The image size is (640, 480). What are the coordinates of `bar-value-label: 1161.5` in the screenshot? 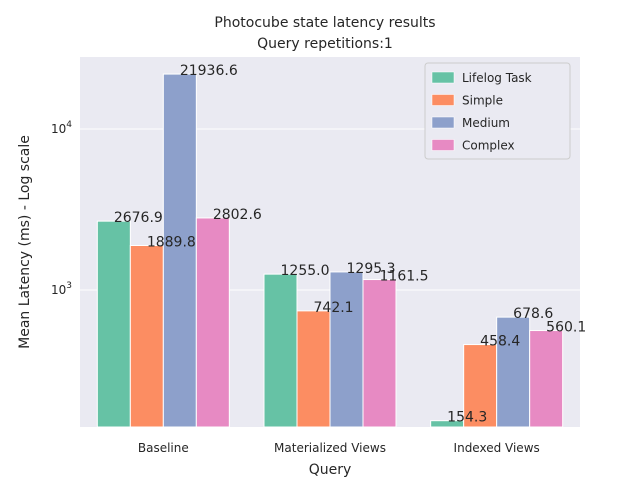 It's located at (404, 277).